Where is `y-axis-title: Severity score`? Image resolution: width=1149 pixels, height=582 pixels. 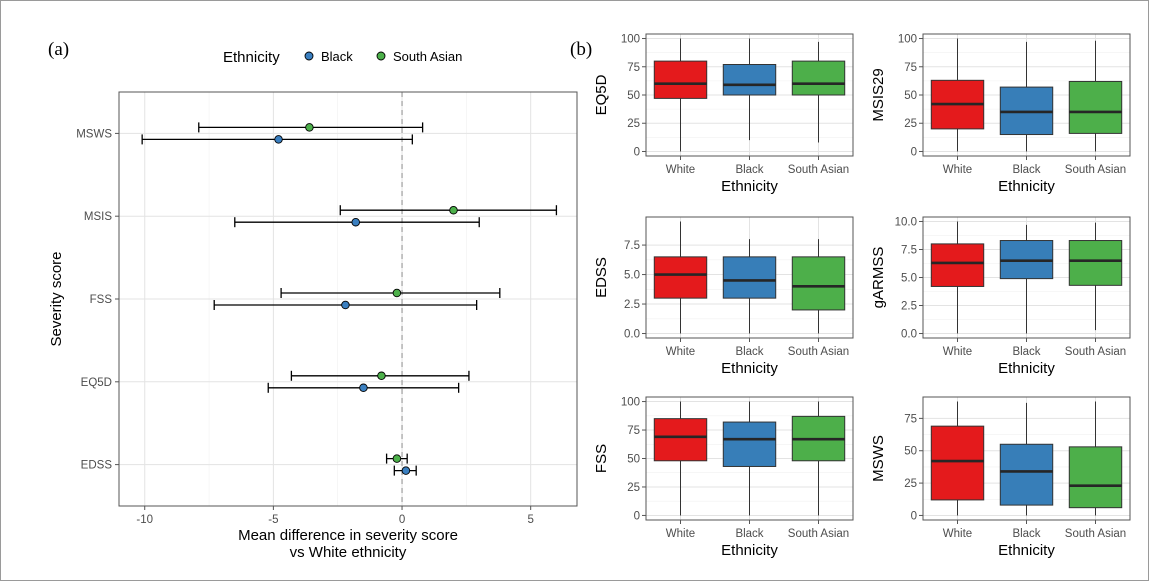
y-axis-title: Severity score is located at coordinates (56, 298).